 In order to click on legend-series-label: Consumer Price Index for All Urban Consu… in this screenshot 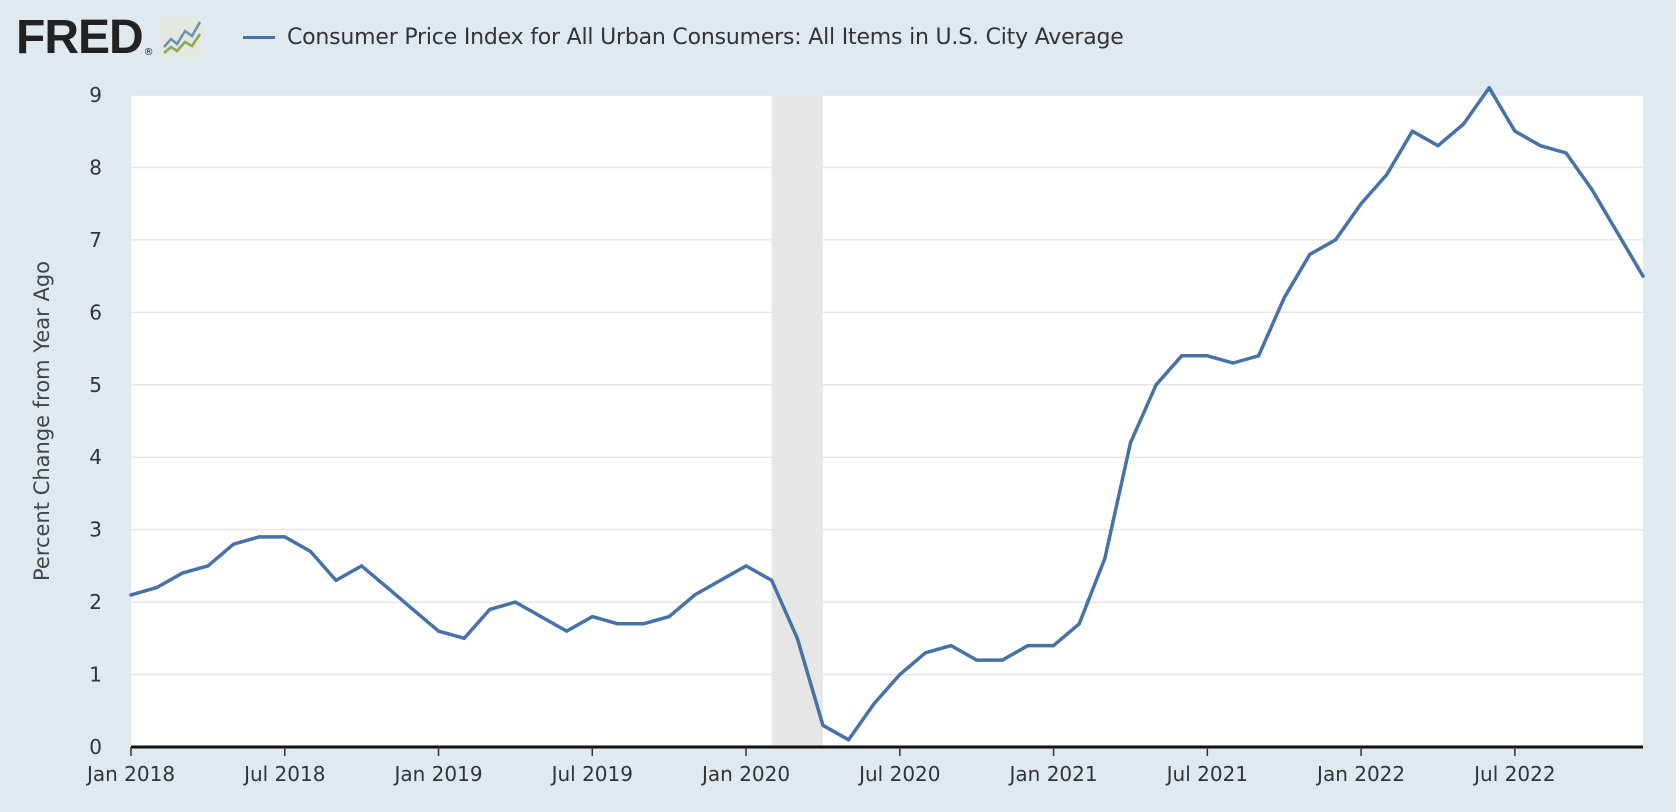, I will do `click(705, 37)`.